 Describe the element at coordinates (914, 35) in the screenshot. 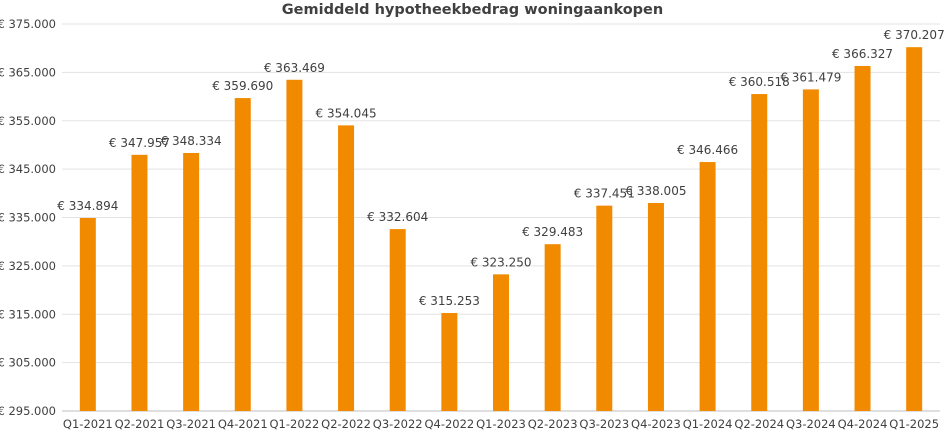

I see `data-label: € 370.207` at that location.